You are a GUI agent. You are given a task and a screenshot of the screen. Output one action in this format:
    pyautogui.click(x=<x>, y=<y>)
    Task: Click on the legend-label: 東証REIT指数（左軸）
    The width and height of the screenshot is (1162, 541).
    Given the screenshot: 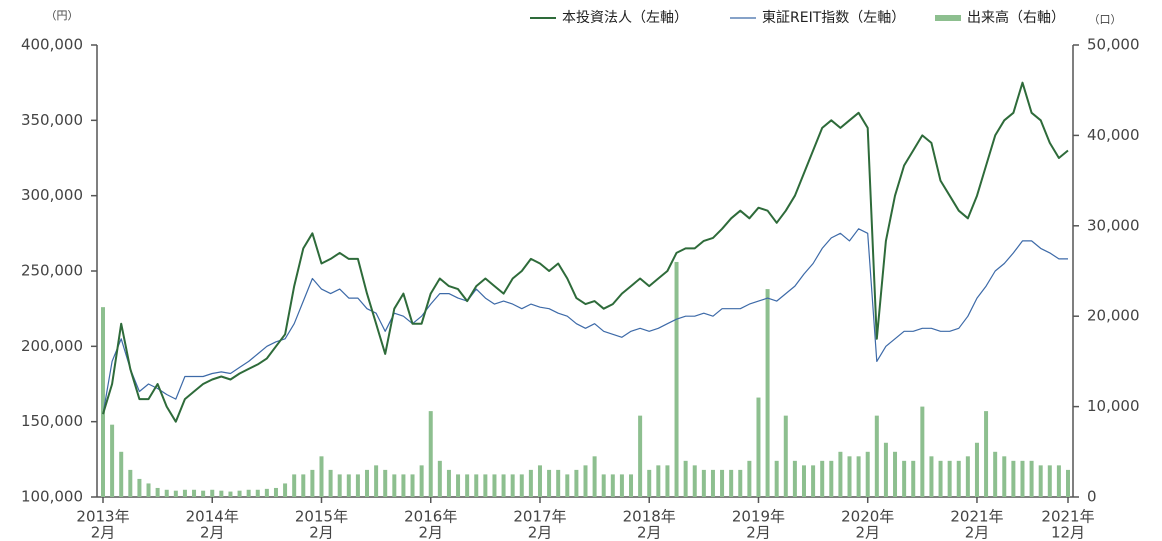 What is the action you would take?
    pyautogui.click(x=833, y=18)
    